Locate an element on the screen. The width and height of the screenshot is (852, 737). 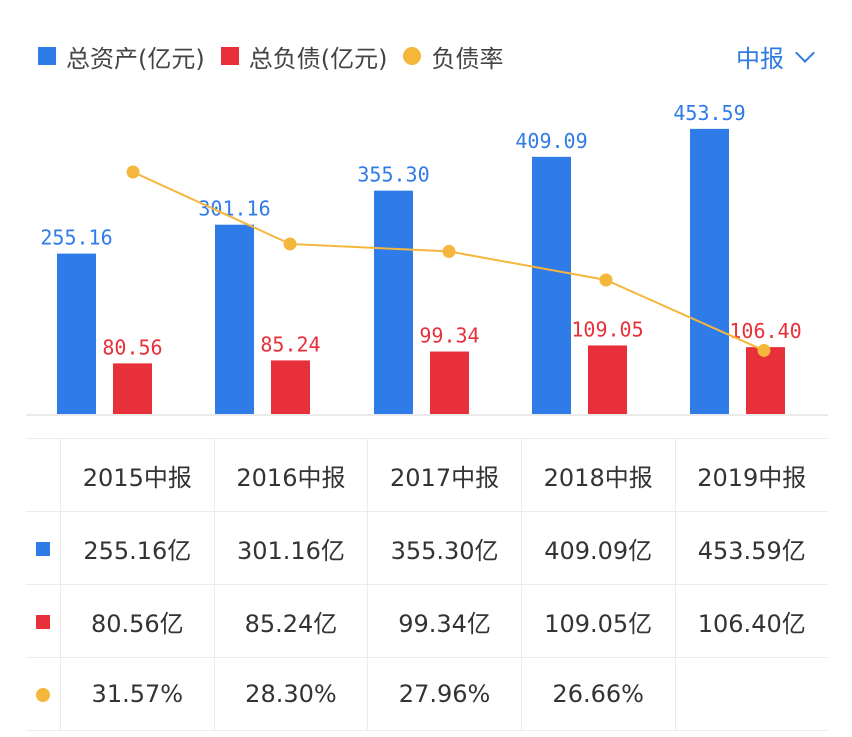
table-cell: 355.30亿 is located at coordinates (444, 548).